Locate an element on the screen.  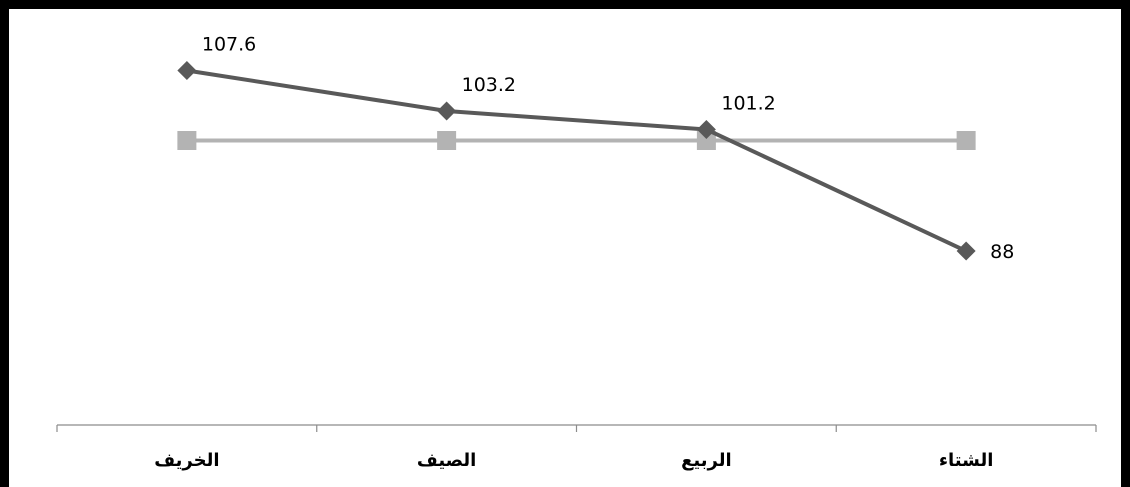
category-label: الخريف is located at coordinates (186, 460).